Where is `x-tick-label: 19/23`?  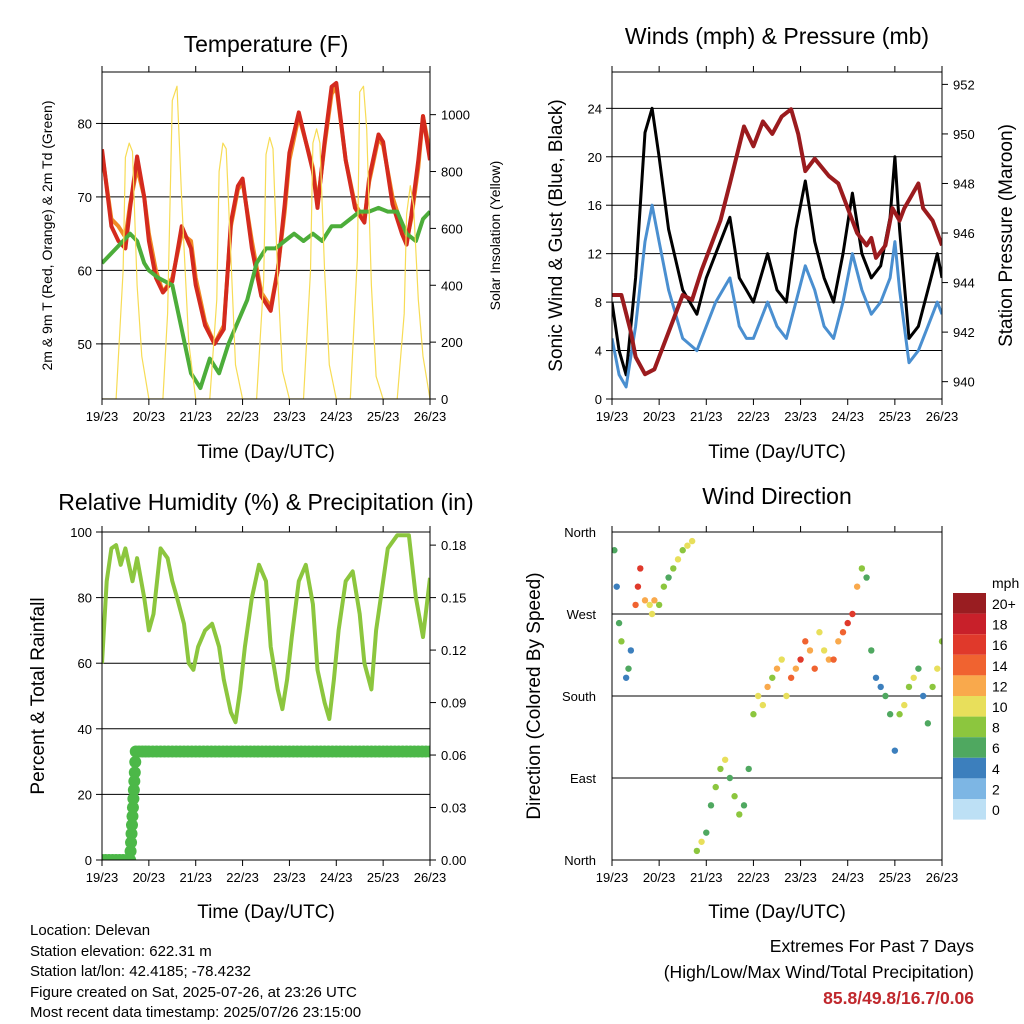
x-tick-label: 19/23 is located at coordinates (612, 877).